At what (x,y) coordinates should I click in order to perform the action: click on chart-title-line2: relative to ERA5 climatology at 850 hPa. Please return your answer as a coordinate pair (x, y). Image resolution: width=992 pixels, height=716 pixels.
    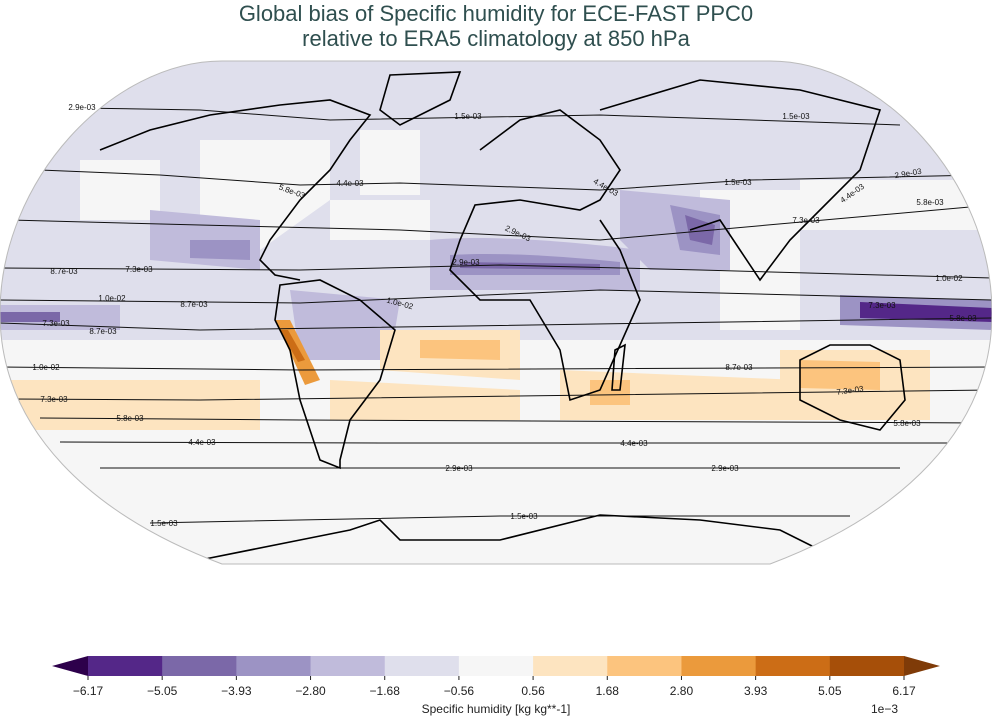
    Looking at the image, I should click on (496, 38).